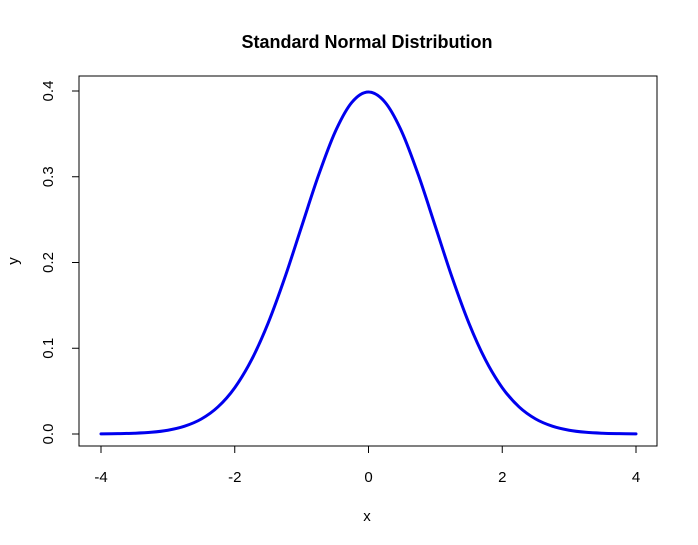  I want to click on y-tick-label: 0.0, so click(48, 434).